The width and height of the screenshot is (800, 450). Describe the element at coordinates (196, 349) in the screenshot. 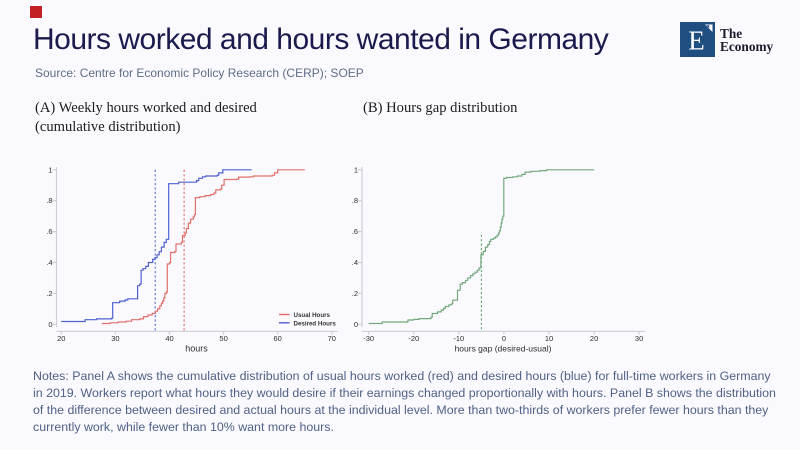

I see `svg-text: hours` at that location.